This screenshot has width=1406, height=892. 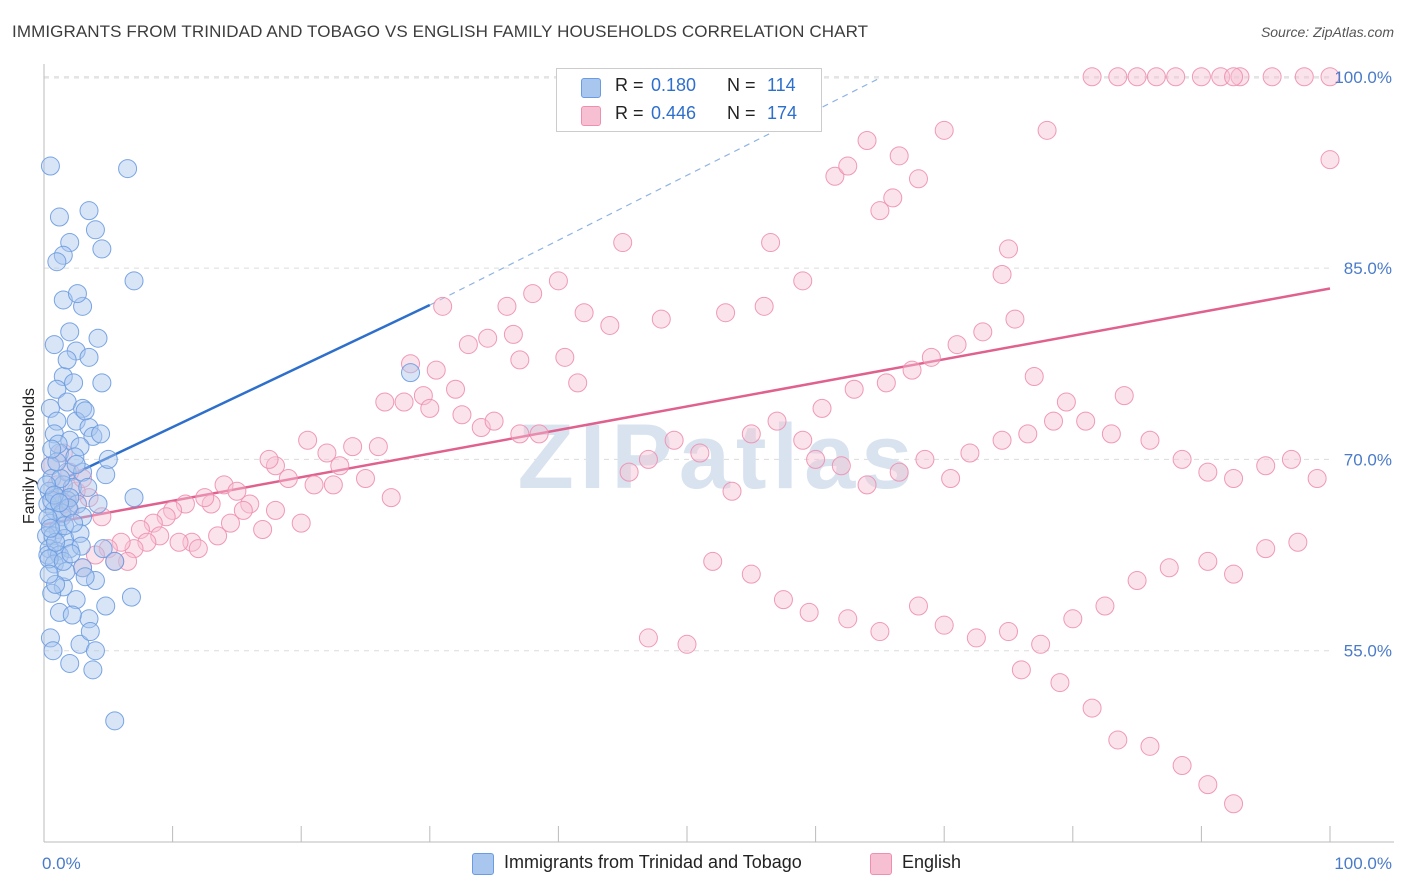 I want to click on y-tick-label: 55.0%, so click(x=1368, y=651).